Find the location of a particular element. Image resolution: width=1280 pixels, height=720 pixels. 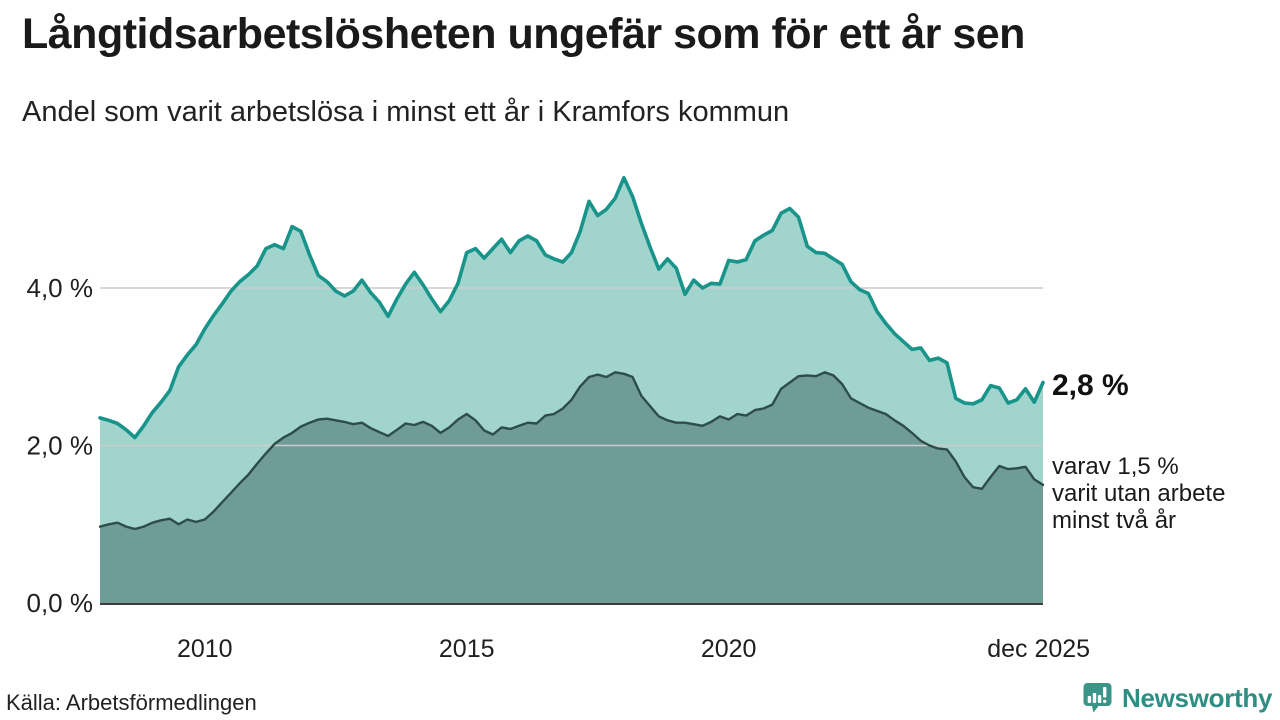

x-axis-label: 2015 is located at coordinates (467, 649).